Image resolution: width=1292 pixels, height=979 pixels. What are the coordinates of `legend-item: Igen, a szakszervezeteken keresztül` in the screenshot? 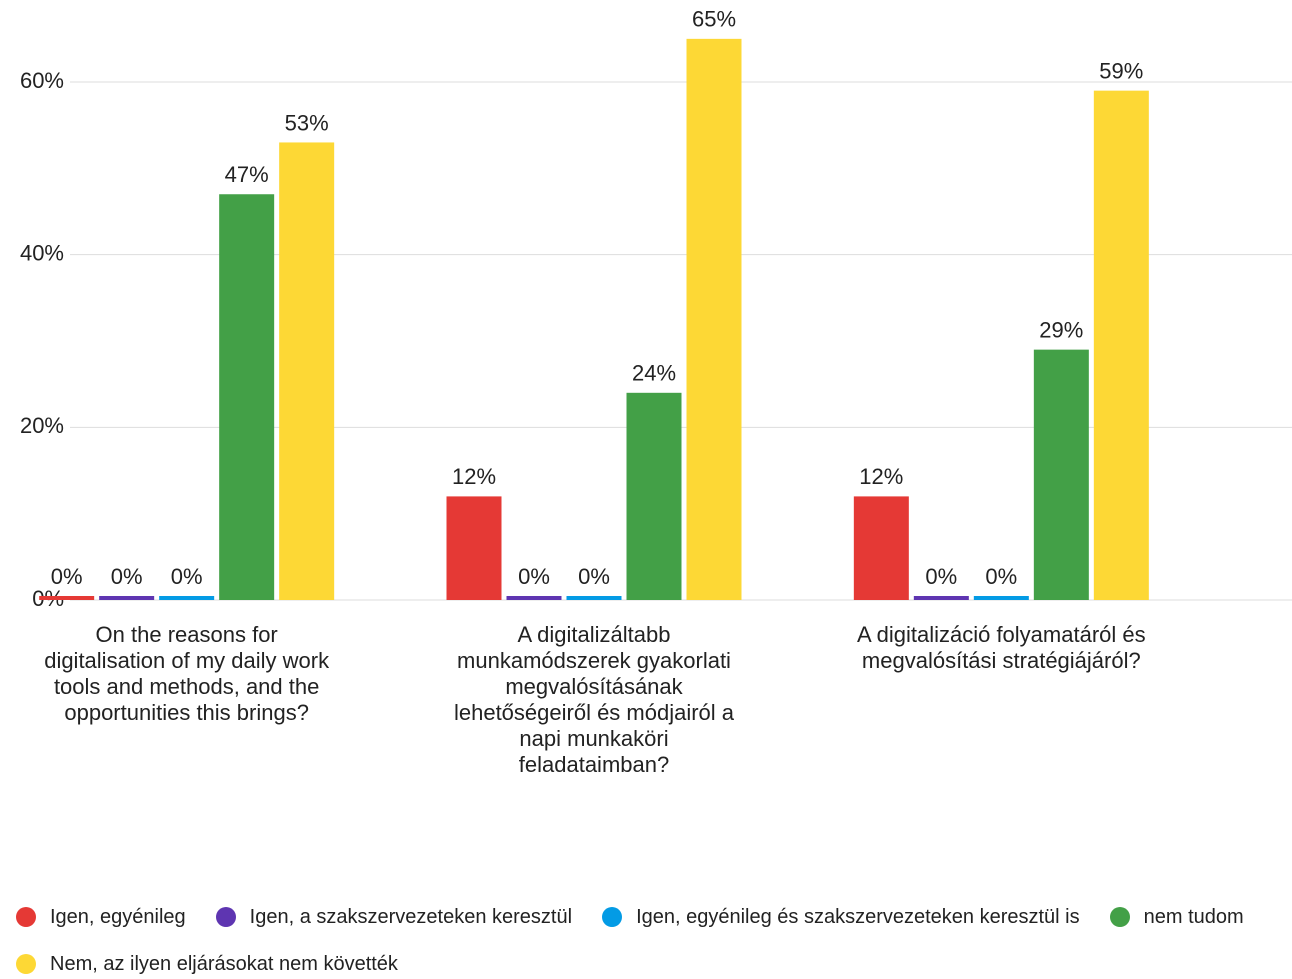 It's located at (394, 917).